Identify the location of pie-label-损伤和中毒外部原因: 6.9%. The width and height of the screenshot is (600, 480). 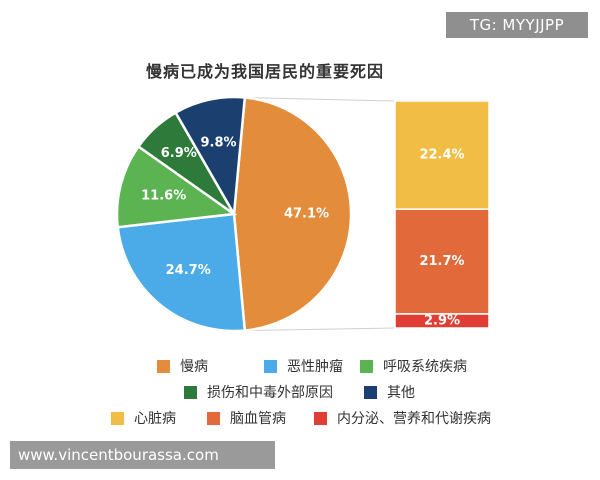
(179, 153).